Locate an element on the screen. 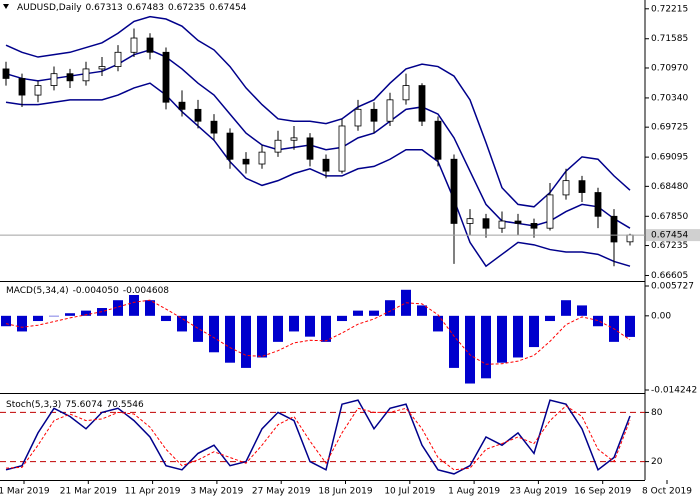  y-tick-label: 0.00 is located at coordinates (661, 316).